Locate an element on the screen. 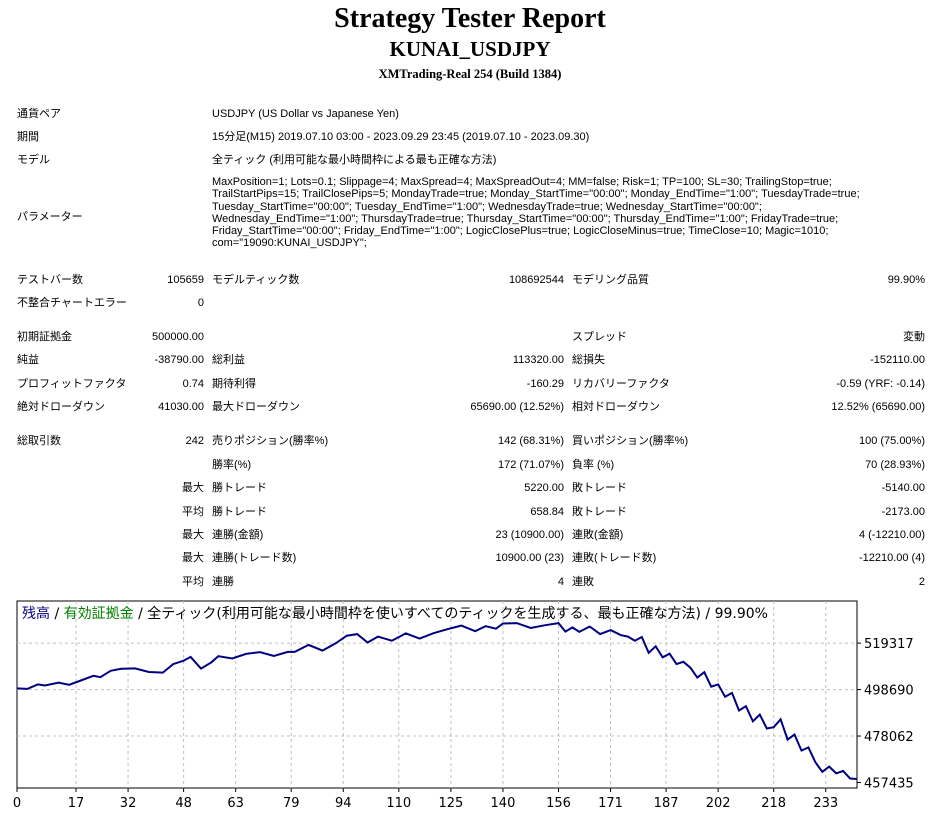  largest-word: 最大 is located at coordinates (193, 488).